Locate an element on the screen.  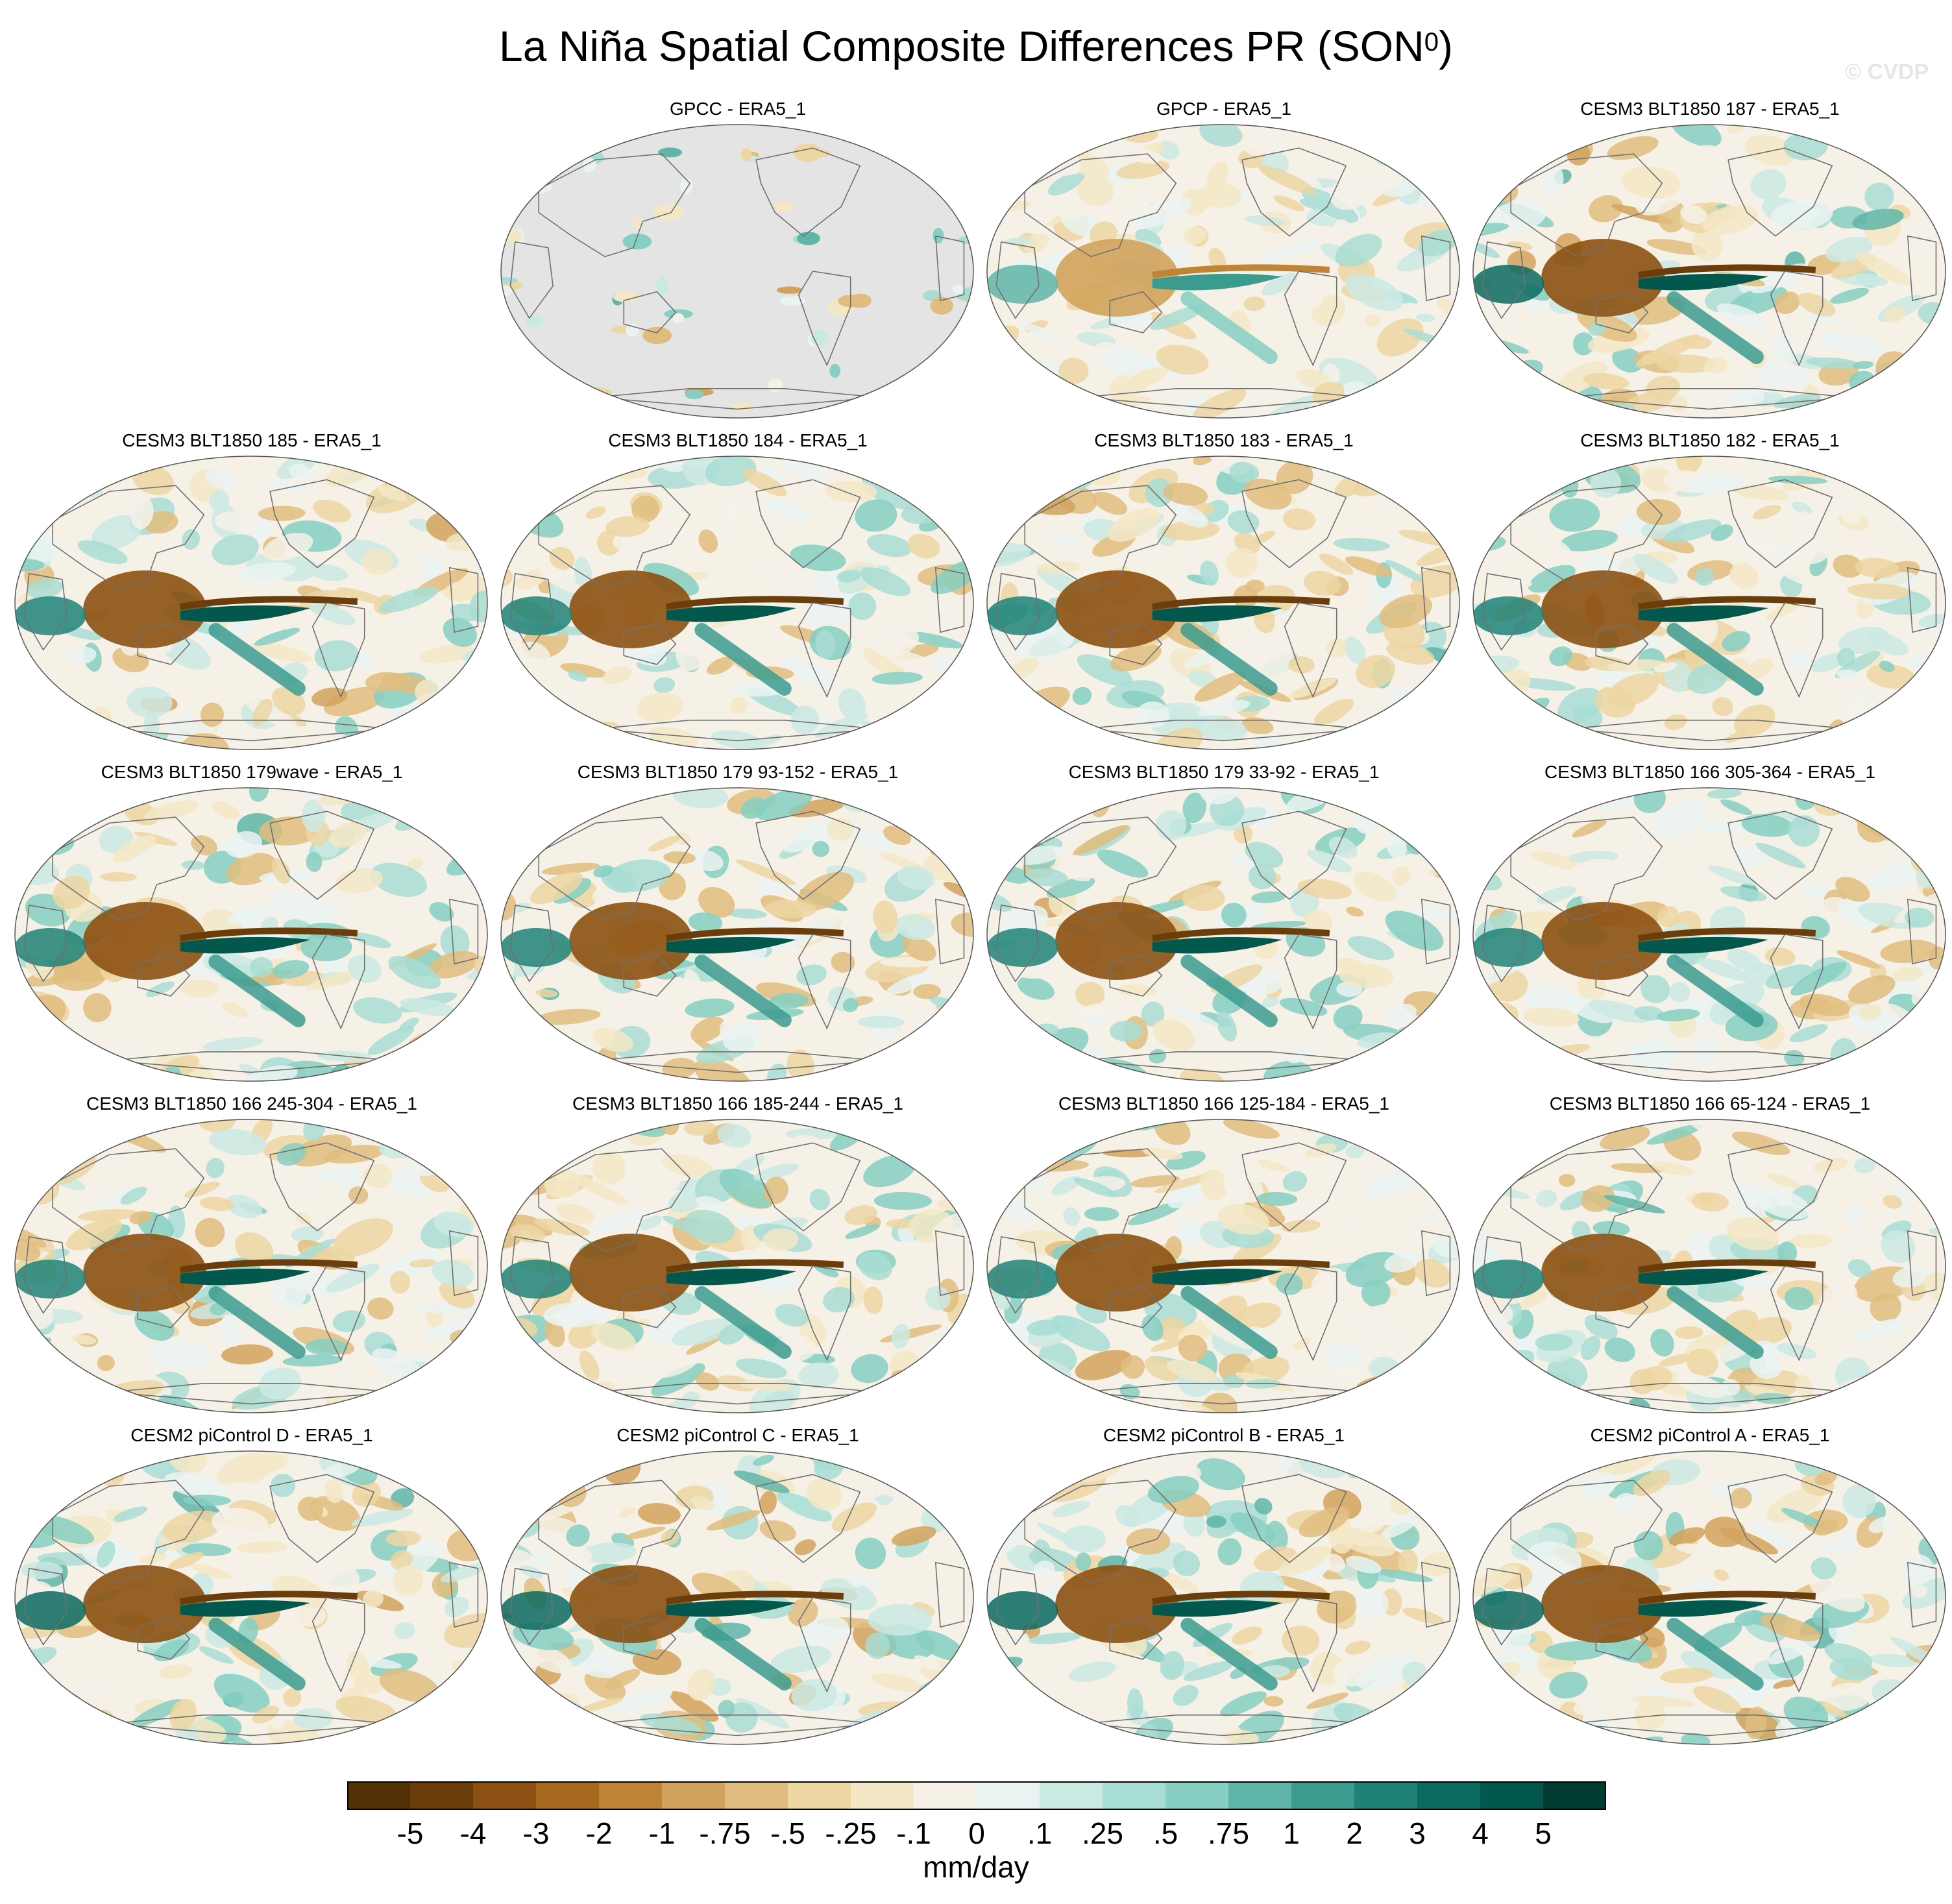
map-panel-title: CESM3 BLT1850 179 33-92 - ERA5_1 is located at coordinates (1224, 772).